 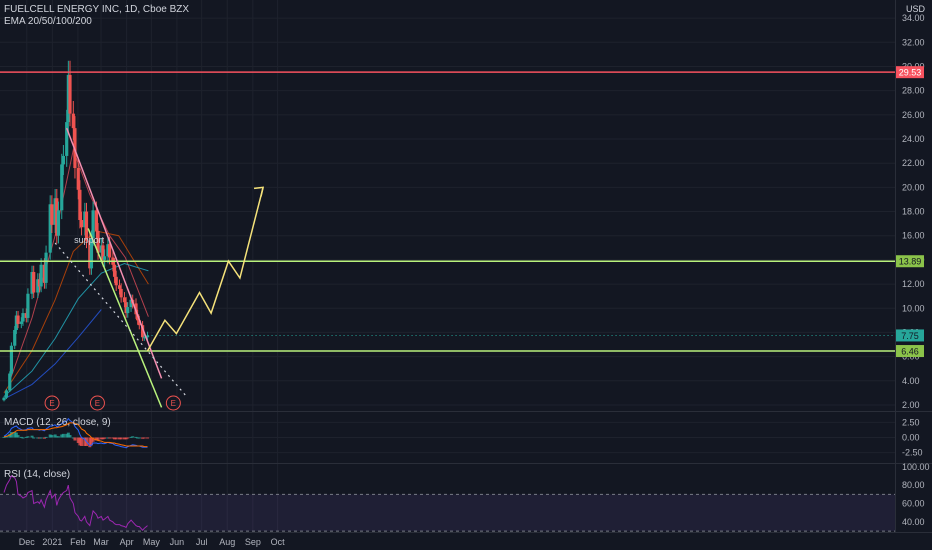 What do you see at coordinates (916, 9) in the screenshot?
I see `currency-label: USD` at bounding box center [916, 9].